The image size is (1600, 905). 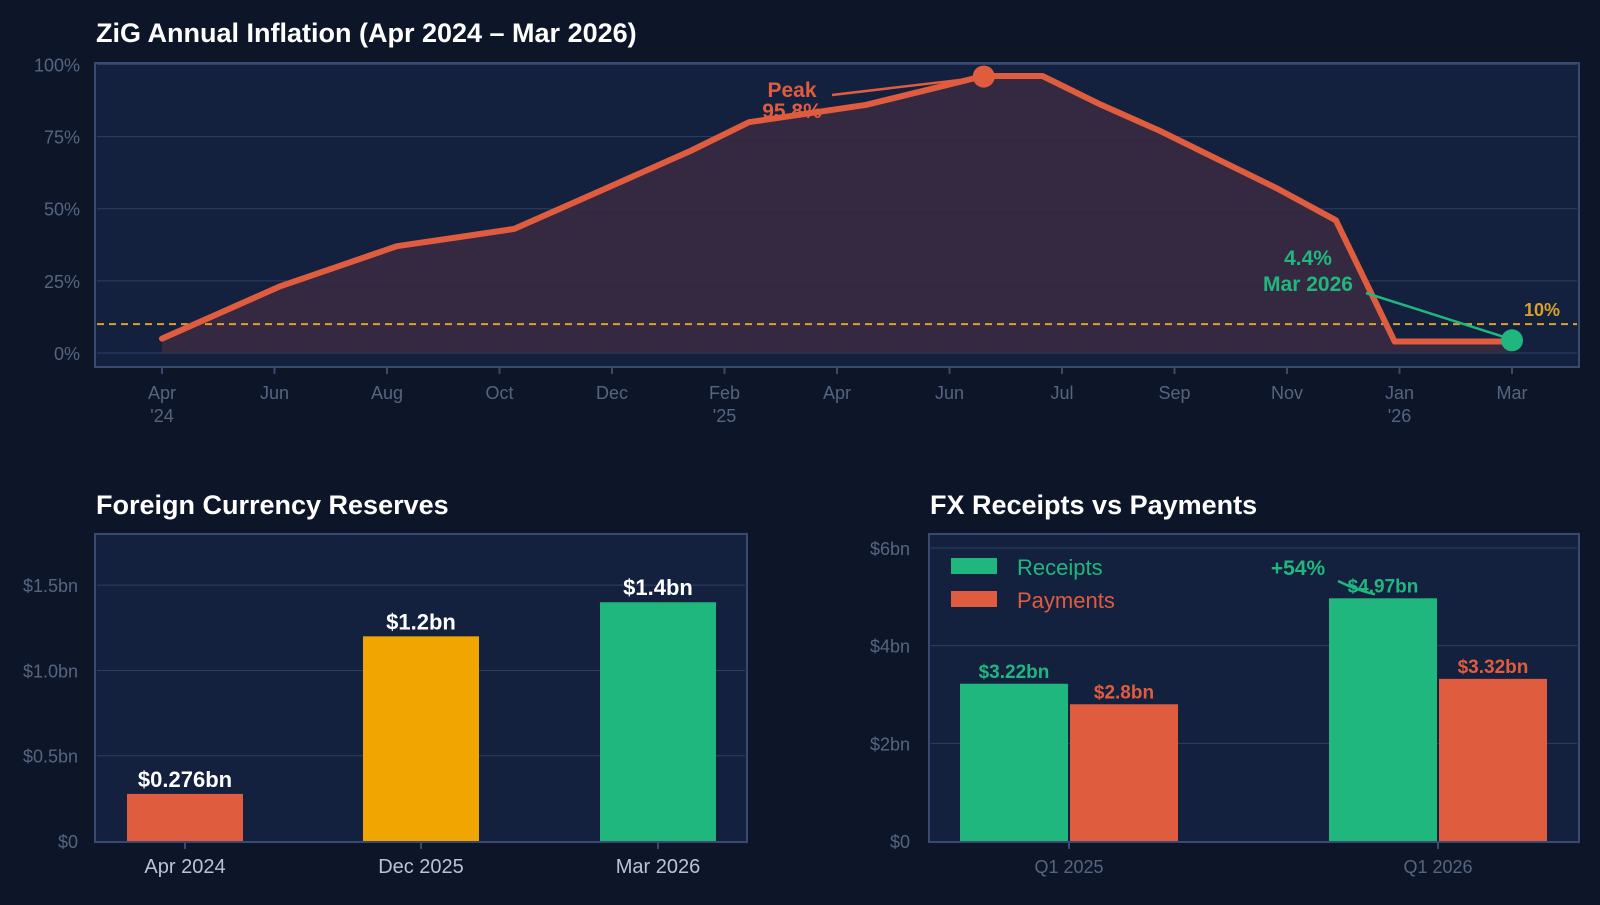 What do you see at coordinates (272, 505) in the screenshot?
I see `reserves-chart-title: Foreign Currency Reserves` at bounding box center [272, 505].